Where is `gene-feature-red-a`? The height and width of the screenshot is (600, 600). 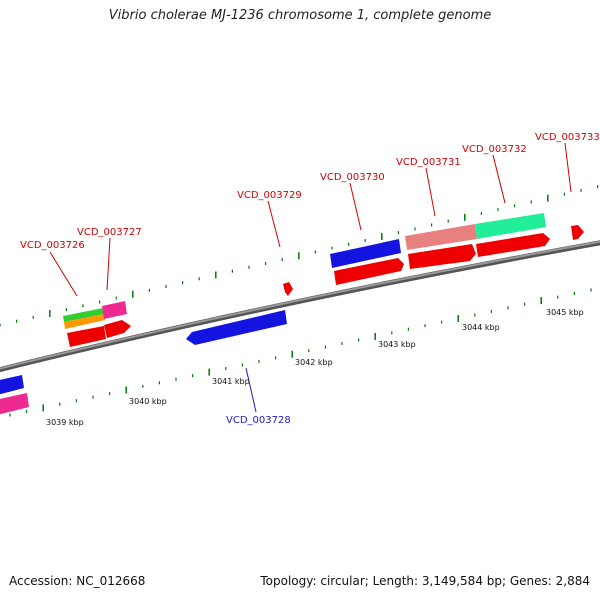 gene-feature-red-a is located at coordinates (86, 336).